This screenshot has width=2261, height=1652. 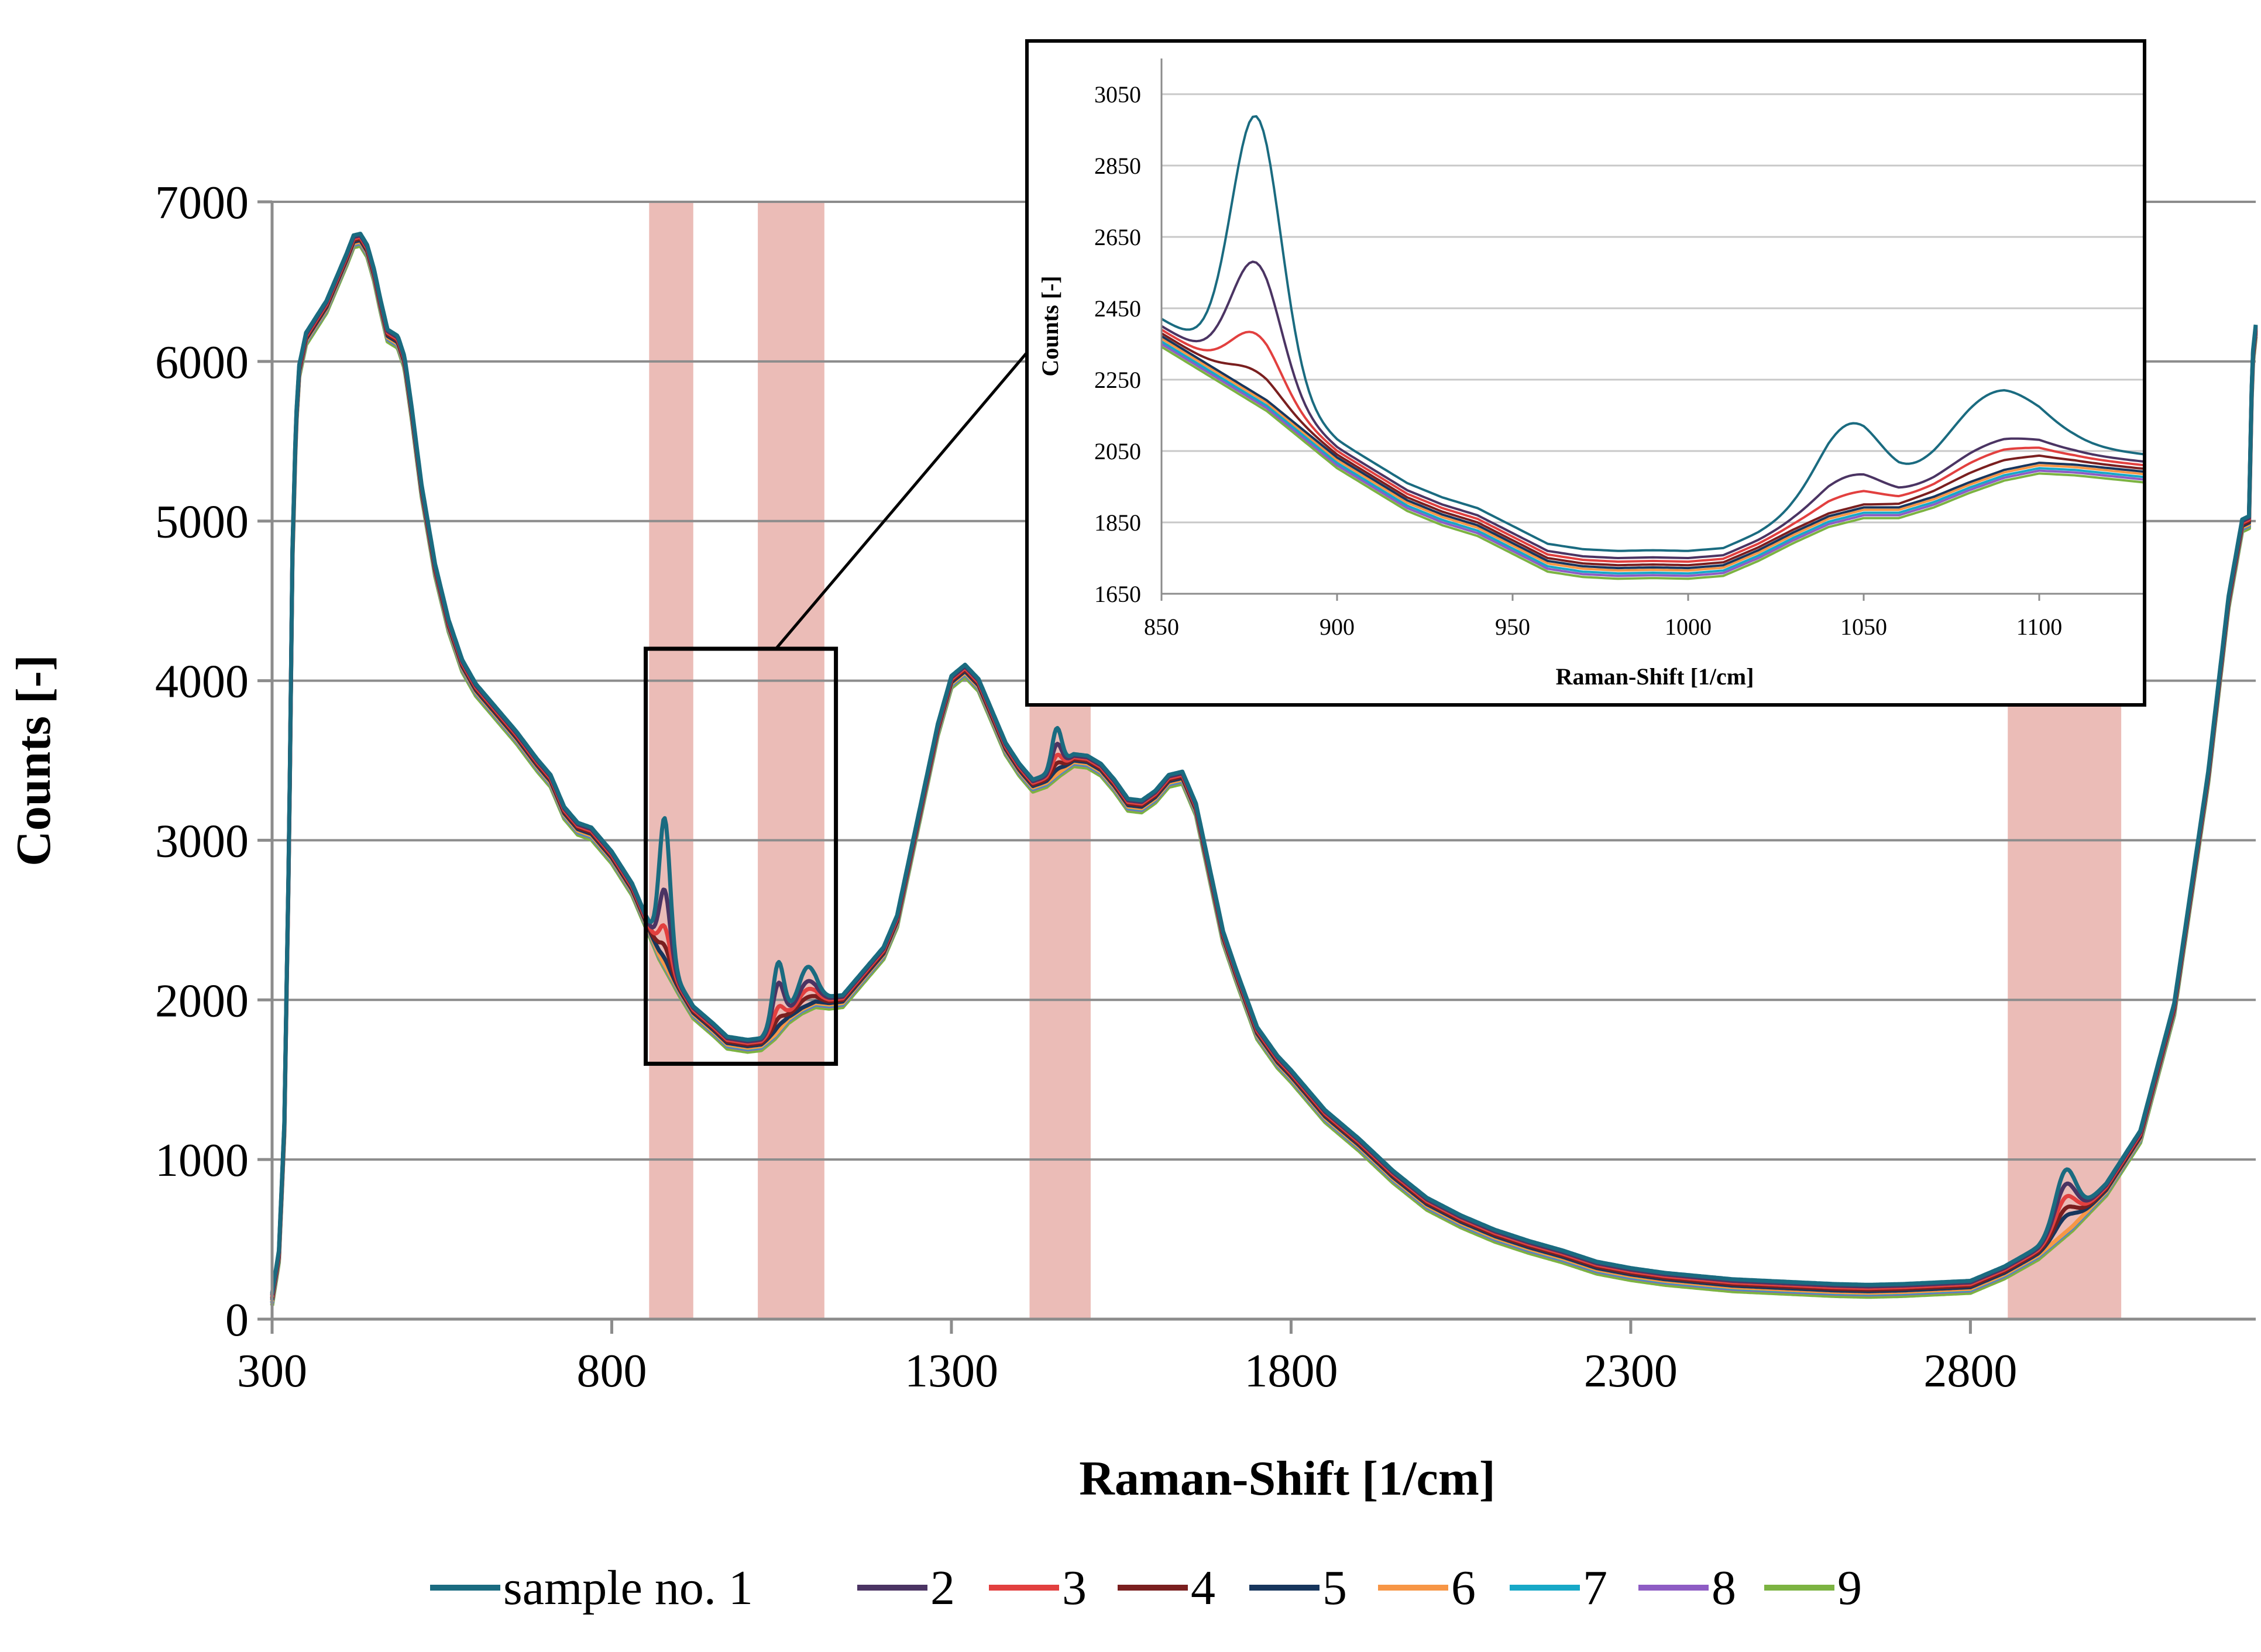 I want to click on legend-label: sample no. 1, so click(x=628, y=1588).